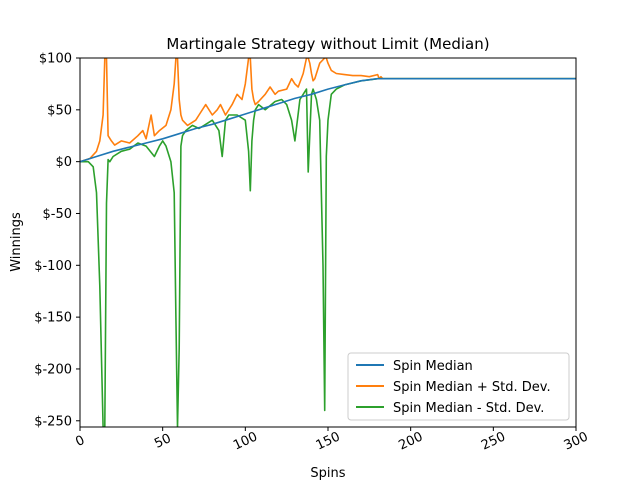 Image resolution: width=640 pixels, height=480 pixels. I want to click on y-tick-label: $-250, so click(53, 421).